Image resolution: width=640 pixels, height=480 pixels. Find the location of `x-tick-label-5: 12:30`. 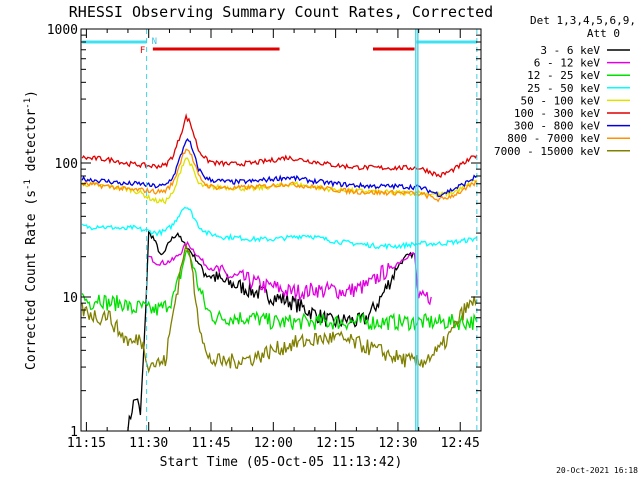

x-tick-label-5: 12:30 is located at coordinates (397, 443).